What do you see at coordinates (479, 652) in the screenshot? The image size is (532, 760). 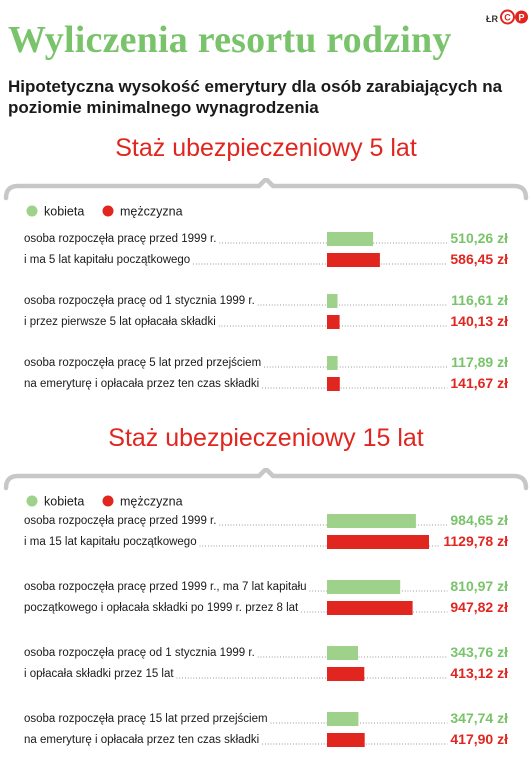 I see `bar-value-kobieta: 343,76 zł` at bounding box center [479, 652].